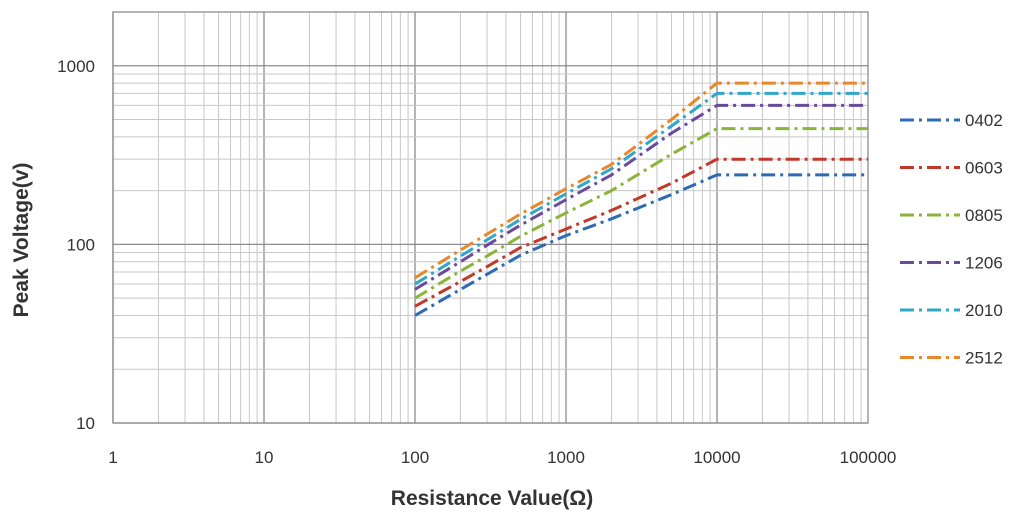  What do you see at coordinates (76, 66) in the screenshot?
I see `y-tick-label: 1000` at bounding box center [76, 66].